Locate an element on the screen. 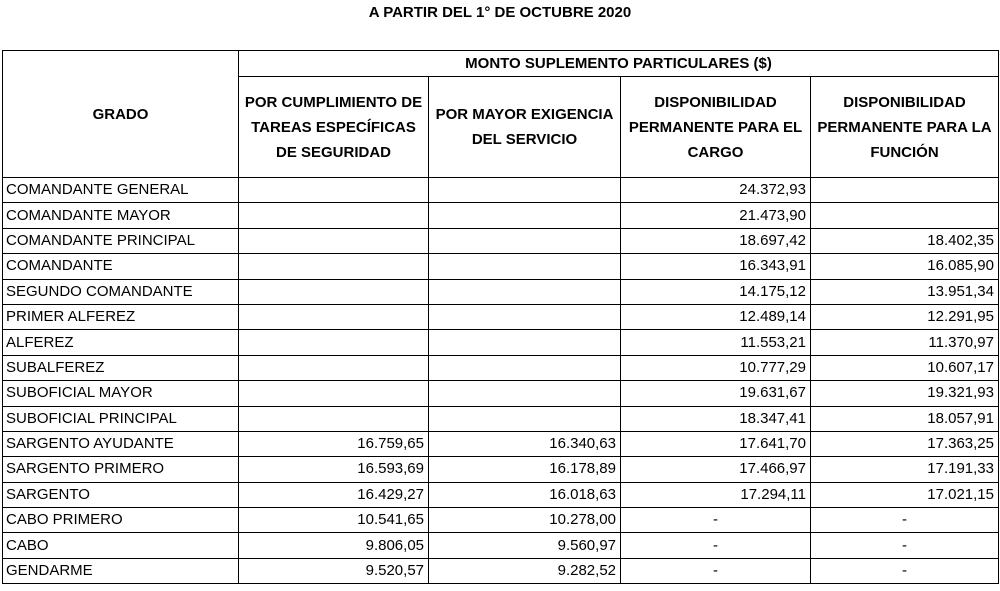 Image resolution: width=1000 pixels, height=591 pixels. table-row: SUBOFICIAL MAYOR 19.631,67 19.321,93 is located at coordinates (500, 393).